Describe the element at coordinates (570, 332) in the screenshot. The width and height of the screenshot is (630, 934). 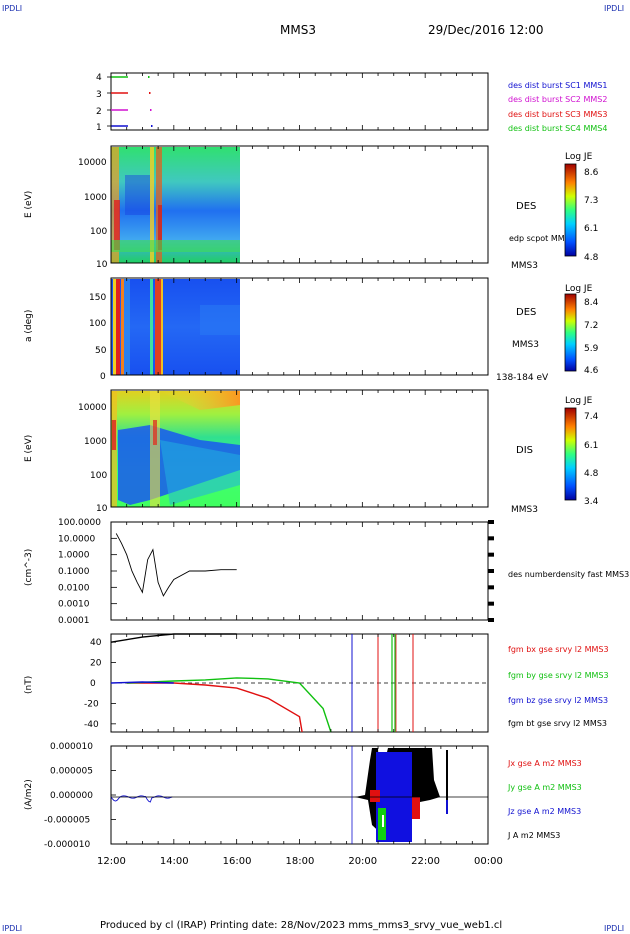
I see `des-pitch-colorbar` at that location.